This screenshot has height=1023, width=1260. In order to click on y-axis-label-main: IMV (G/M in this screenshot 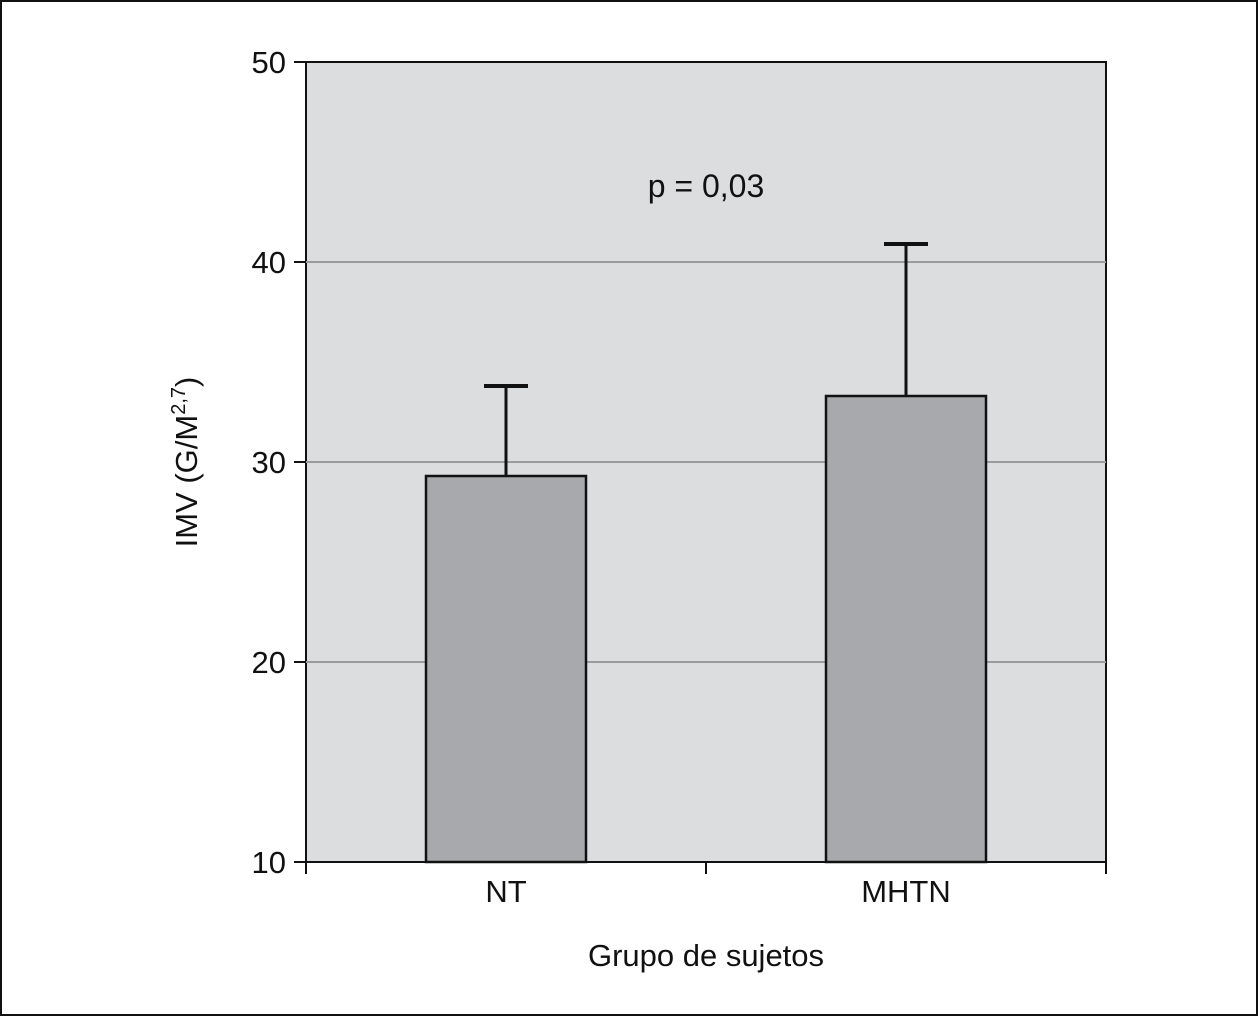, I will do `click(186, 481)`.